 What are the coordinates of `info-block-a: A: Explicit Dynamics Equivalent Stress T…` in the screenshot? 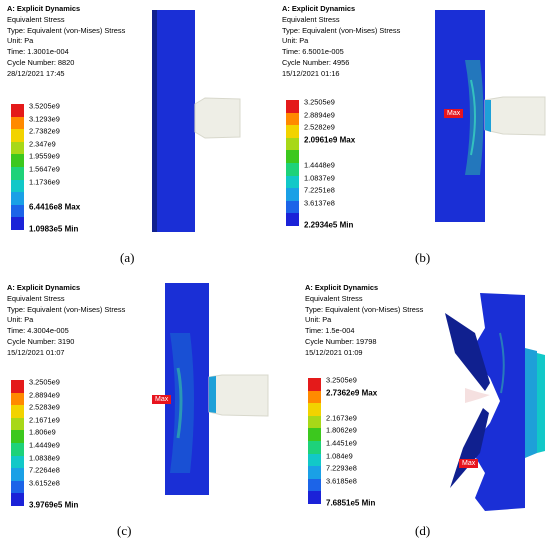 It's located at (66, 42).